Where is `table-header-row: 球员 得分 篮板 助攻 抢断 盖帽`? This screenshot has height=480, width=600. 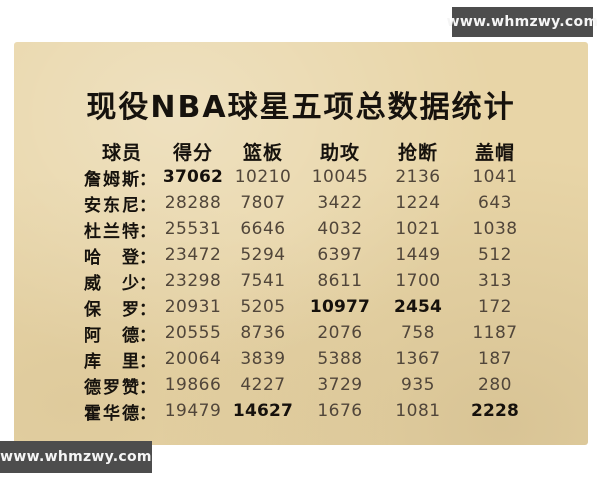 table-header-row: 球员 得分 篮板 助攻 抢断 盖帽 is located at coordinates (310, 151).